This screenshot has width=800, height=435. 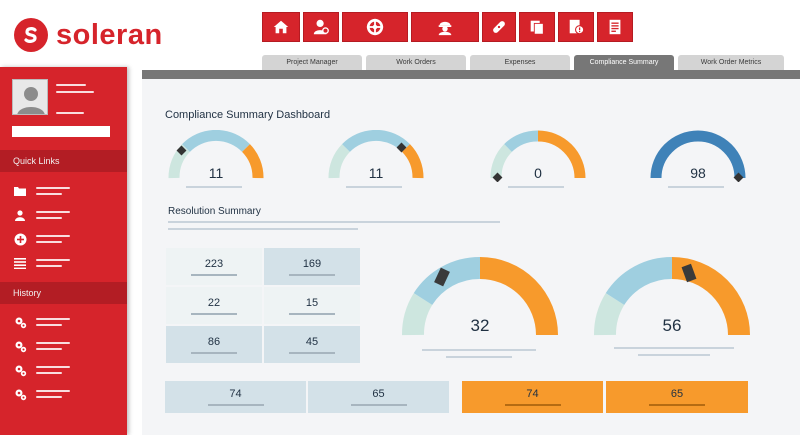 I want to click on add-icon, so click(x=20, y=239).